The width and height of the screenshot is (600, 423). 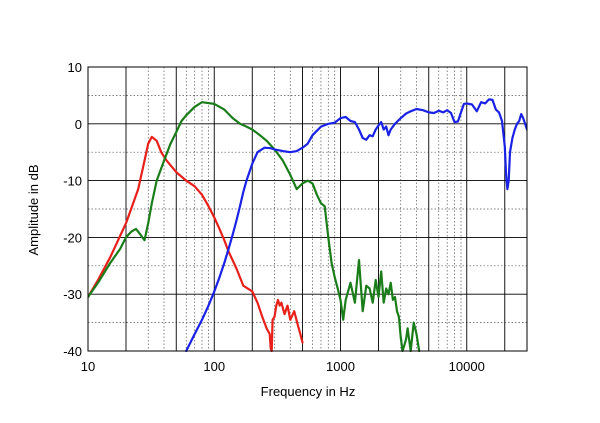 What do you see at coordinates (75, 67) in the screenshot?
I see `y-tick-label: 10` at bounding box center [75, 67].